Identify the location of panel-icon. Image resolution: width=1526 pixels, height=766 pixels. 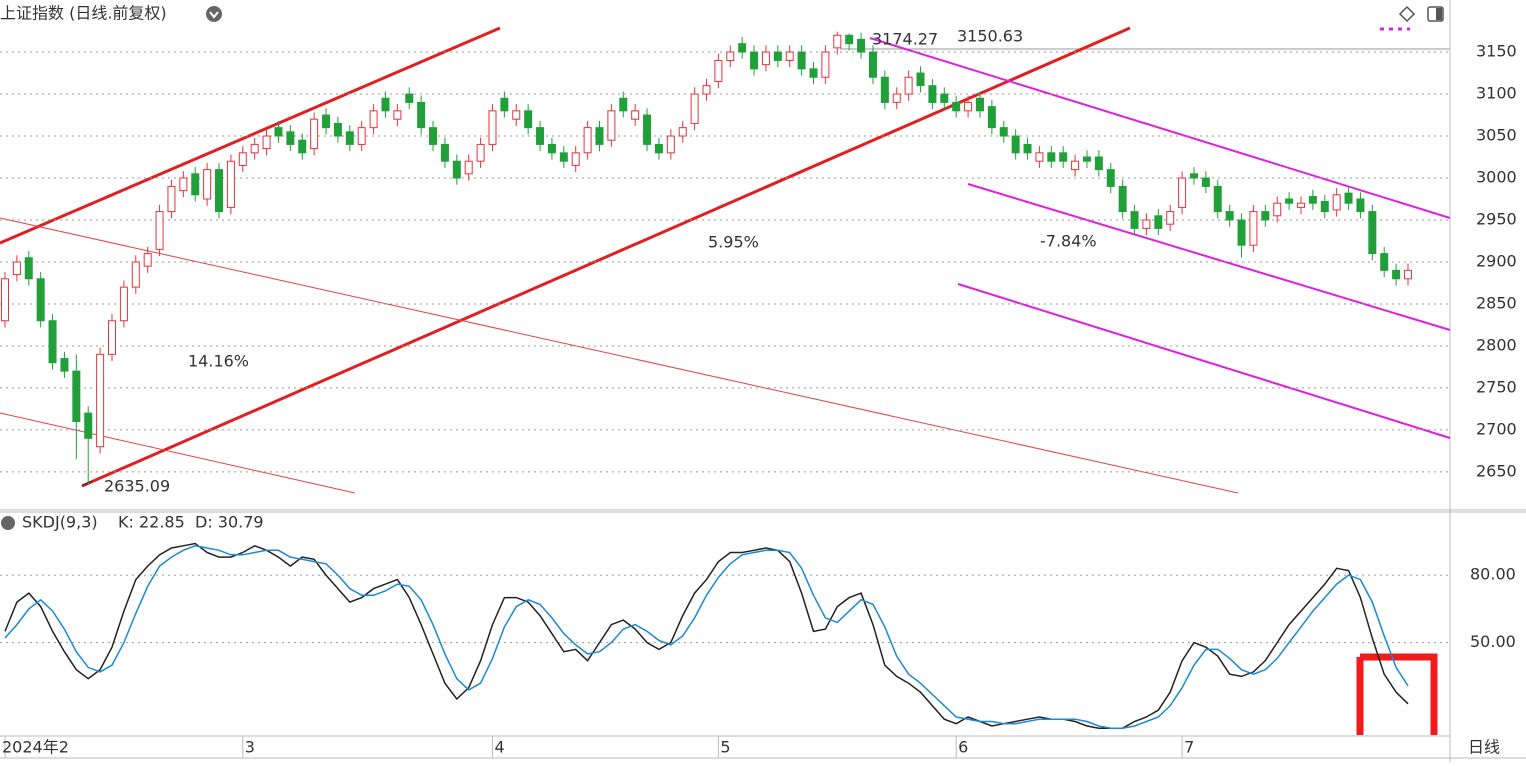
(1435, 14).